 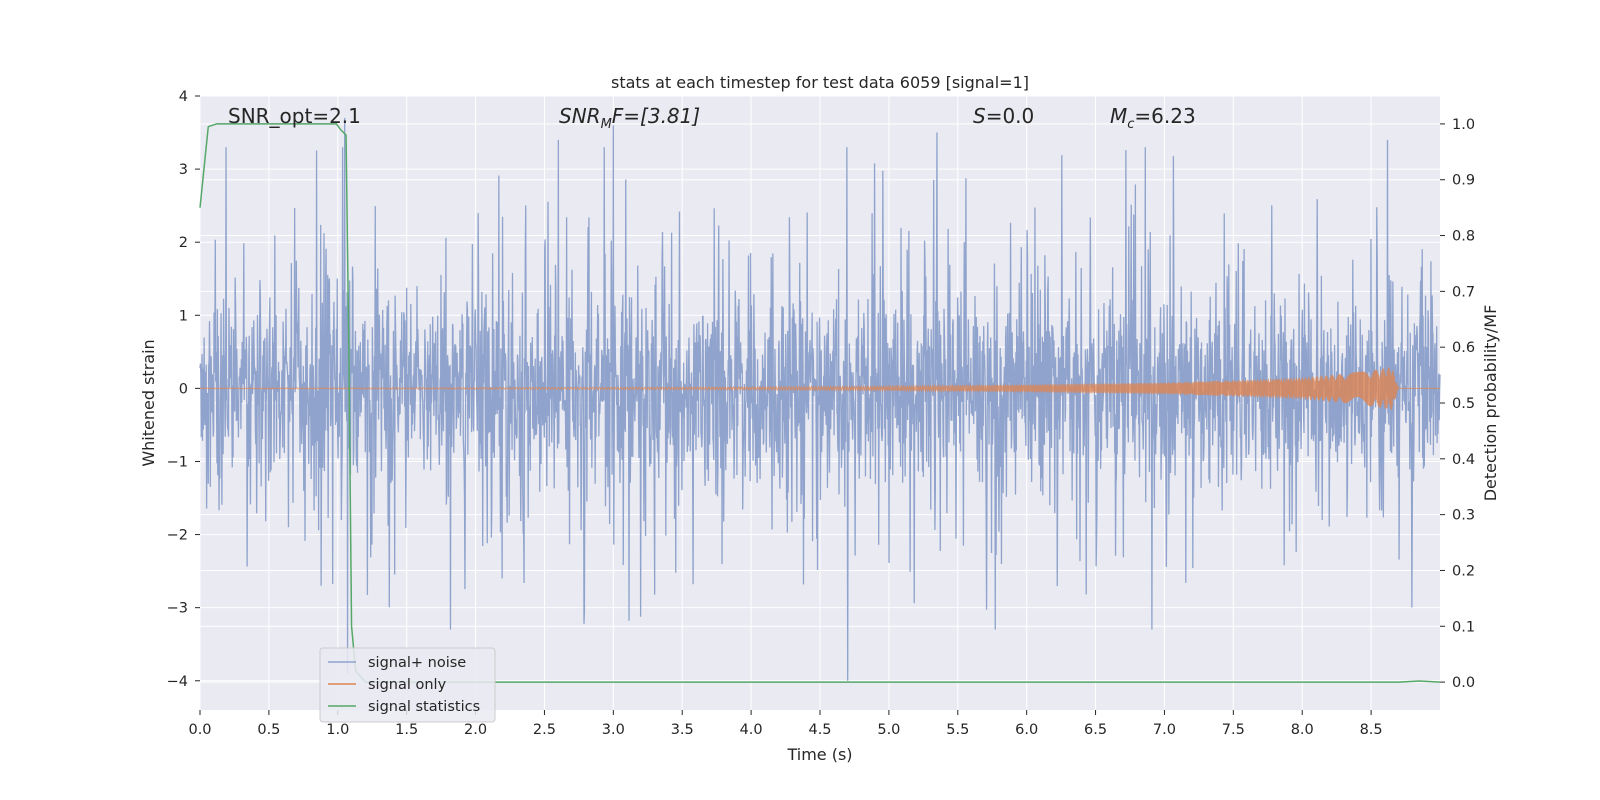 What do you see at coordinates (1463, 683) in the screenshot?
I see `y-right-tick-label: 0.0` at bounding box center [1463, 683].